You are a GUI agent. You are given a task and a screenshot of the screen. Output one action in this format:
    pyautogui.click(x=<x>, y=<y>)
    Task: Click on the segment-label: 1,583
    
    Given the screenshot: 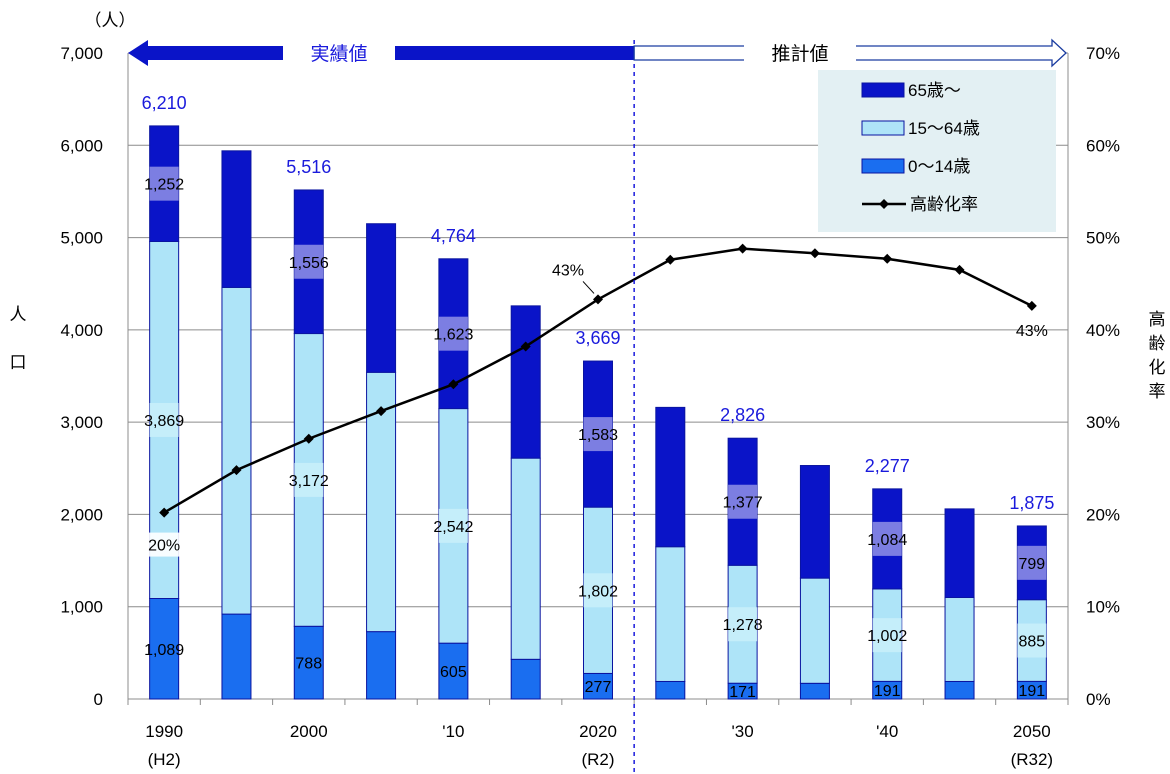 What is the action you would take?
    pyautogui.click(x=598, y=435)
    